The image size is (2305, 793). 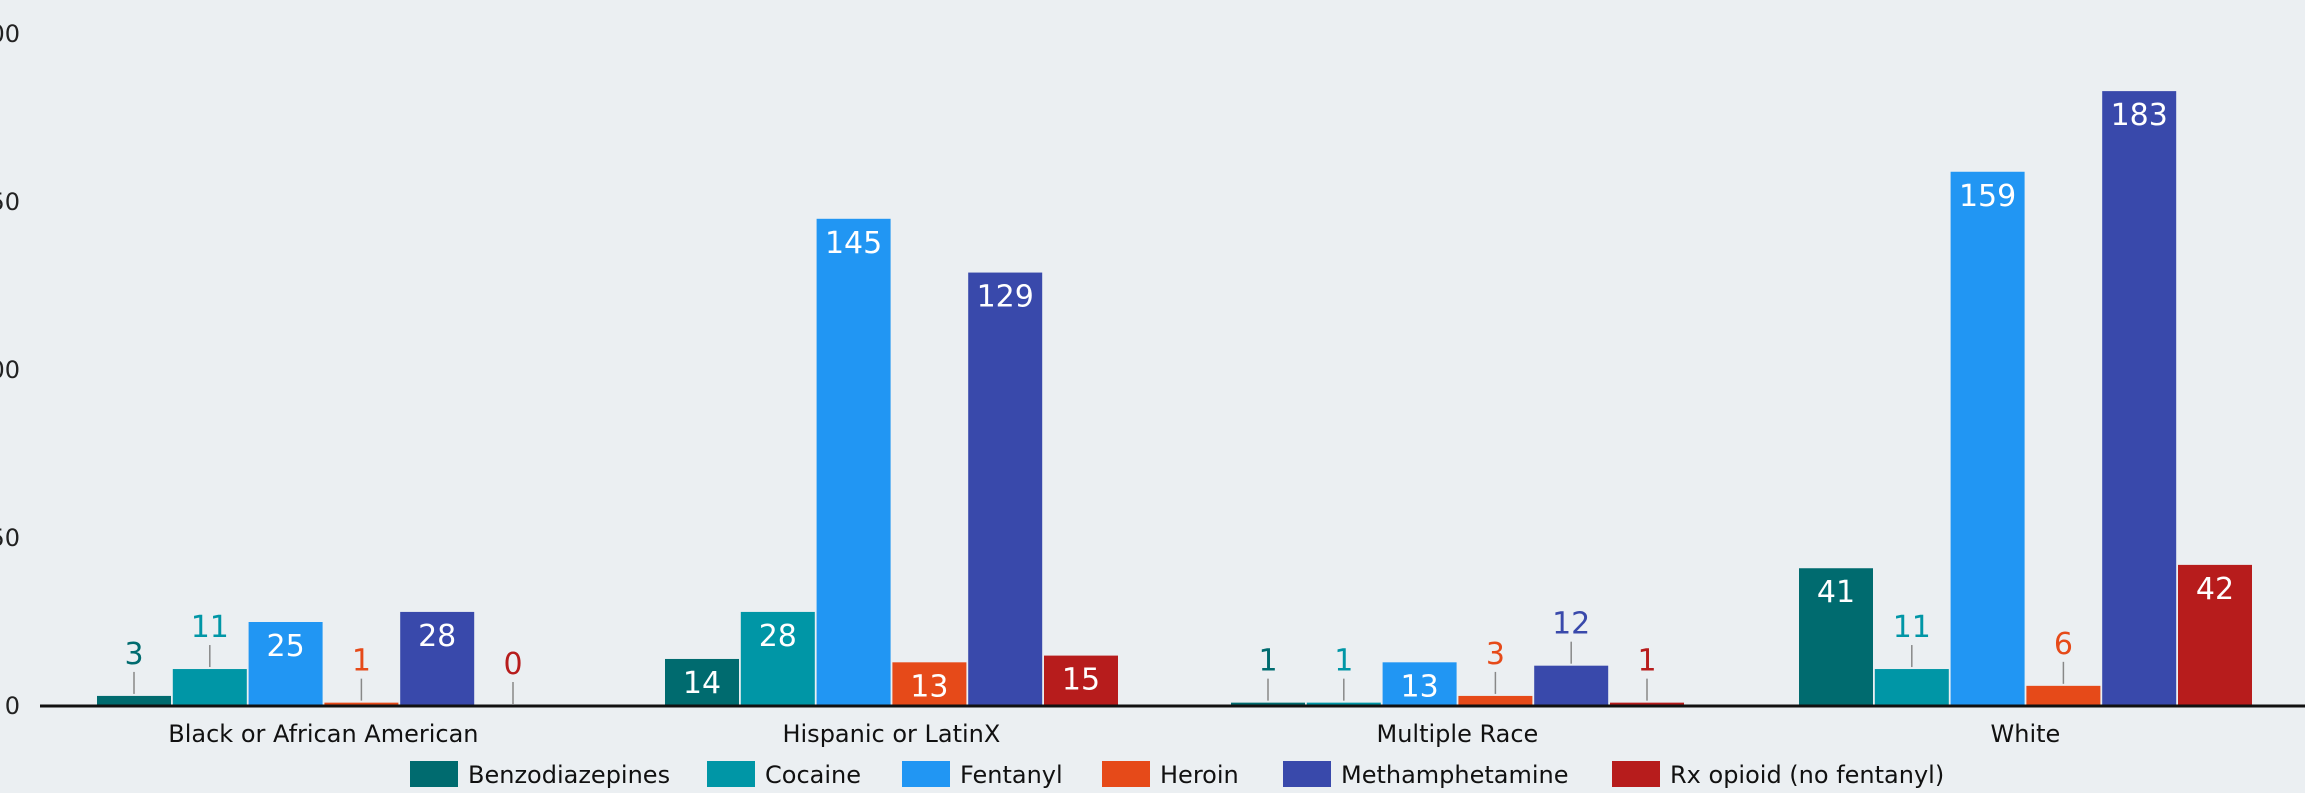 What do you see at coordinates (2139, 115) in the screenshot?
I see `bar-value-label: 183` at bounding box center [2139, 115].